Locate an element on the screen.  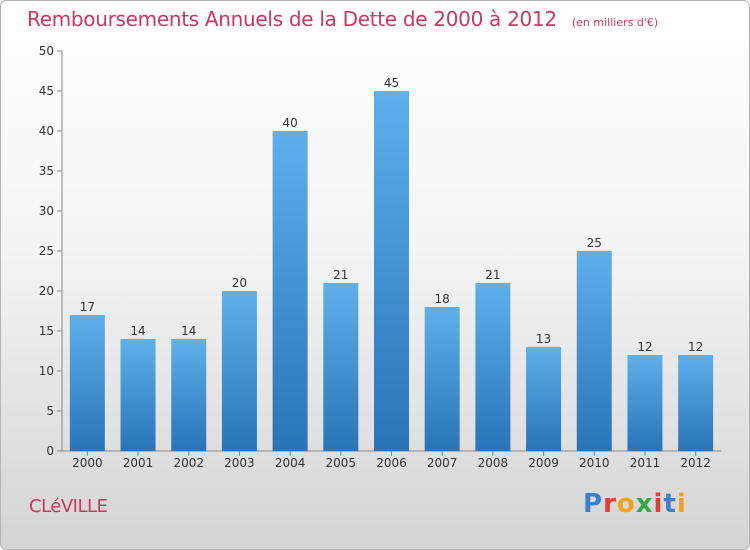
x-tick-label: 2002 is located at coordinates (188, 463).